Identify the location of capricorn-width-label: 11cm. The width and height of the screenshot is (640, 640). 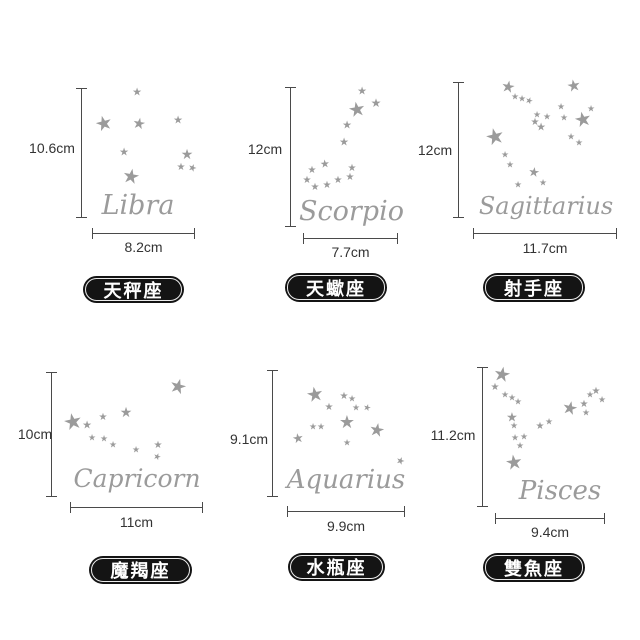
(136, 522).